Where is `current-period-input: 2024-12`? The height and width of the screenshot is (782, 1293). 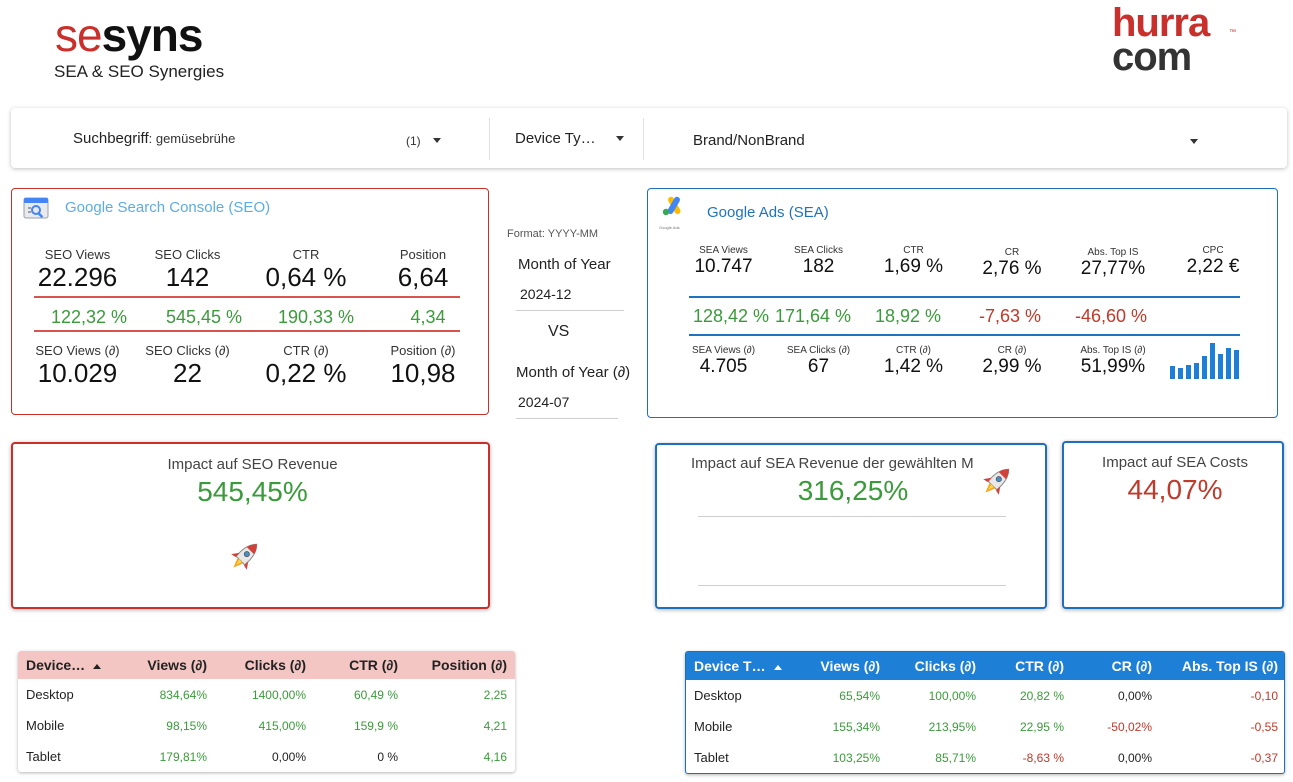 current-period-input: 2024-12 is located at coordinates (546, 294).